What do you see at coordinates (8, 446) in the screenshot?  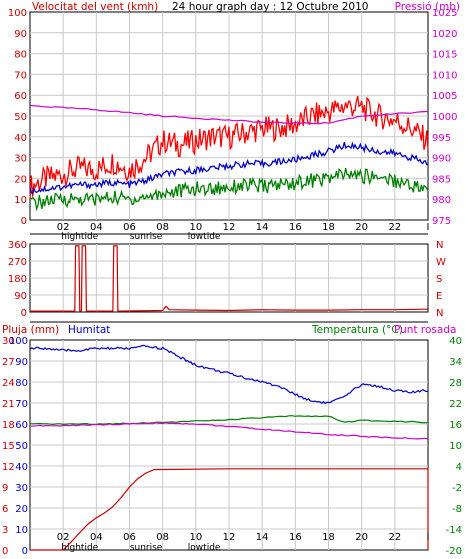 I see `rain-y-tick-15: 15` at bounding box center [8, 446].